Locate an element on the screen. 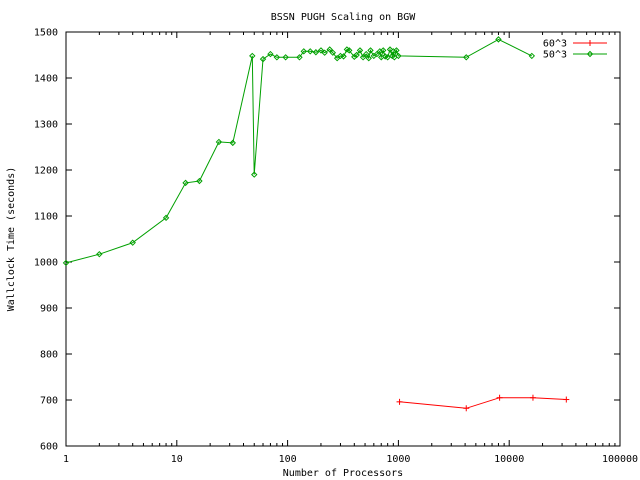  y-tick-label: 1100 is located at coordinates (46, 217).